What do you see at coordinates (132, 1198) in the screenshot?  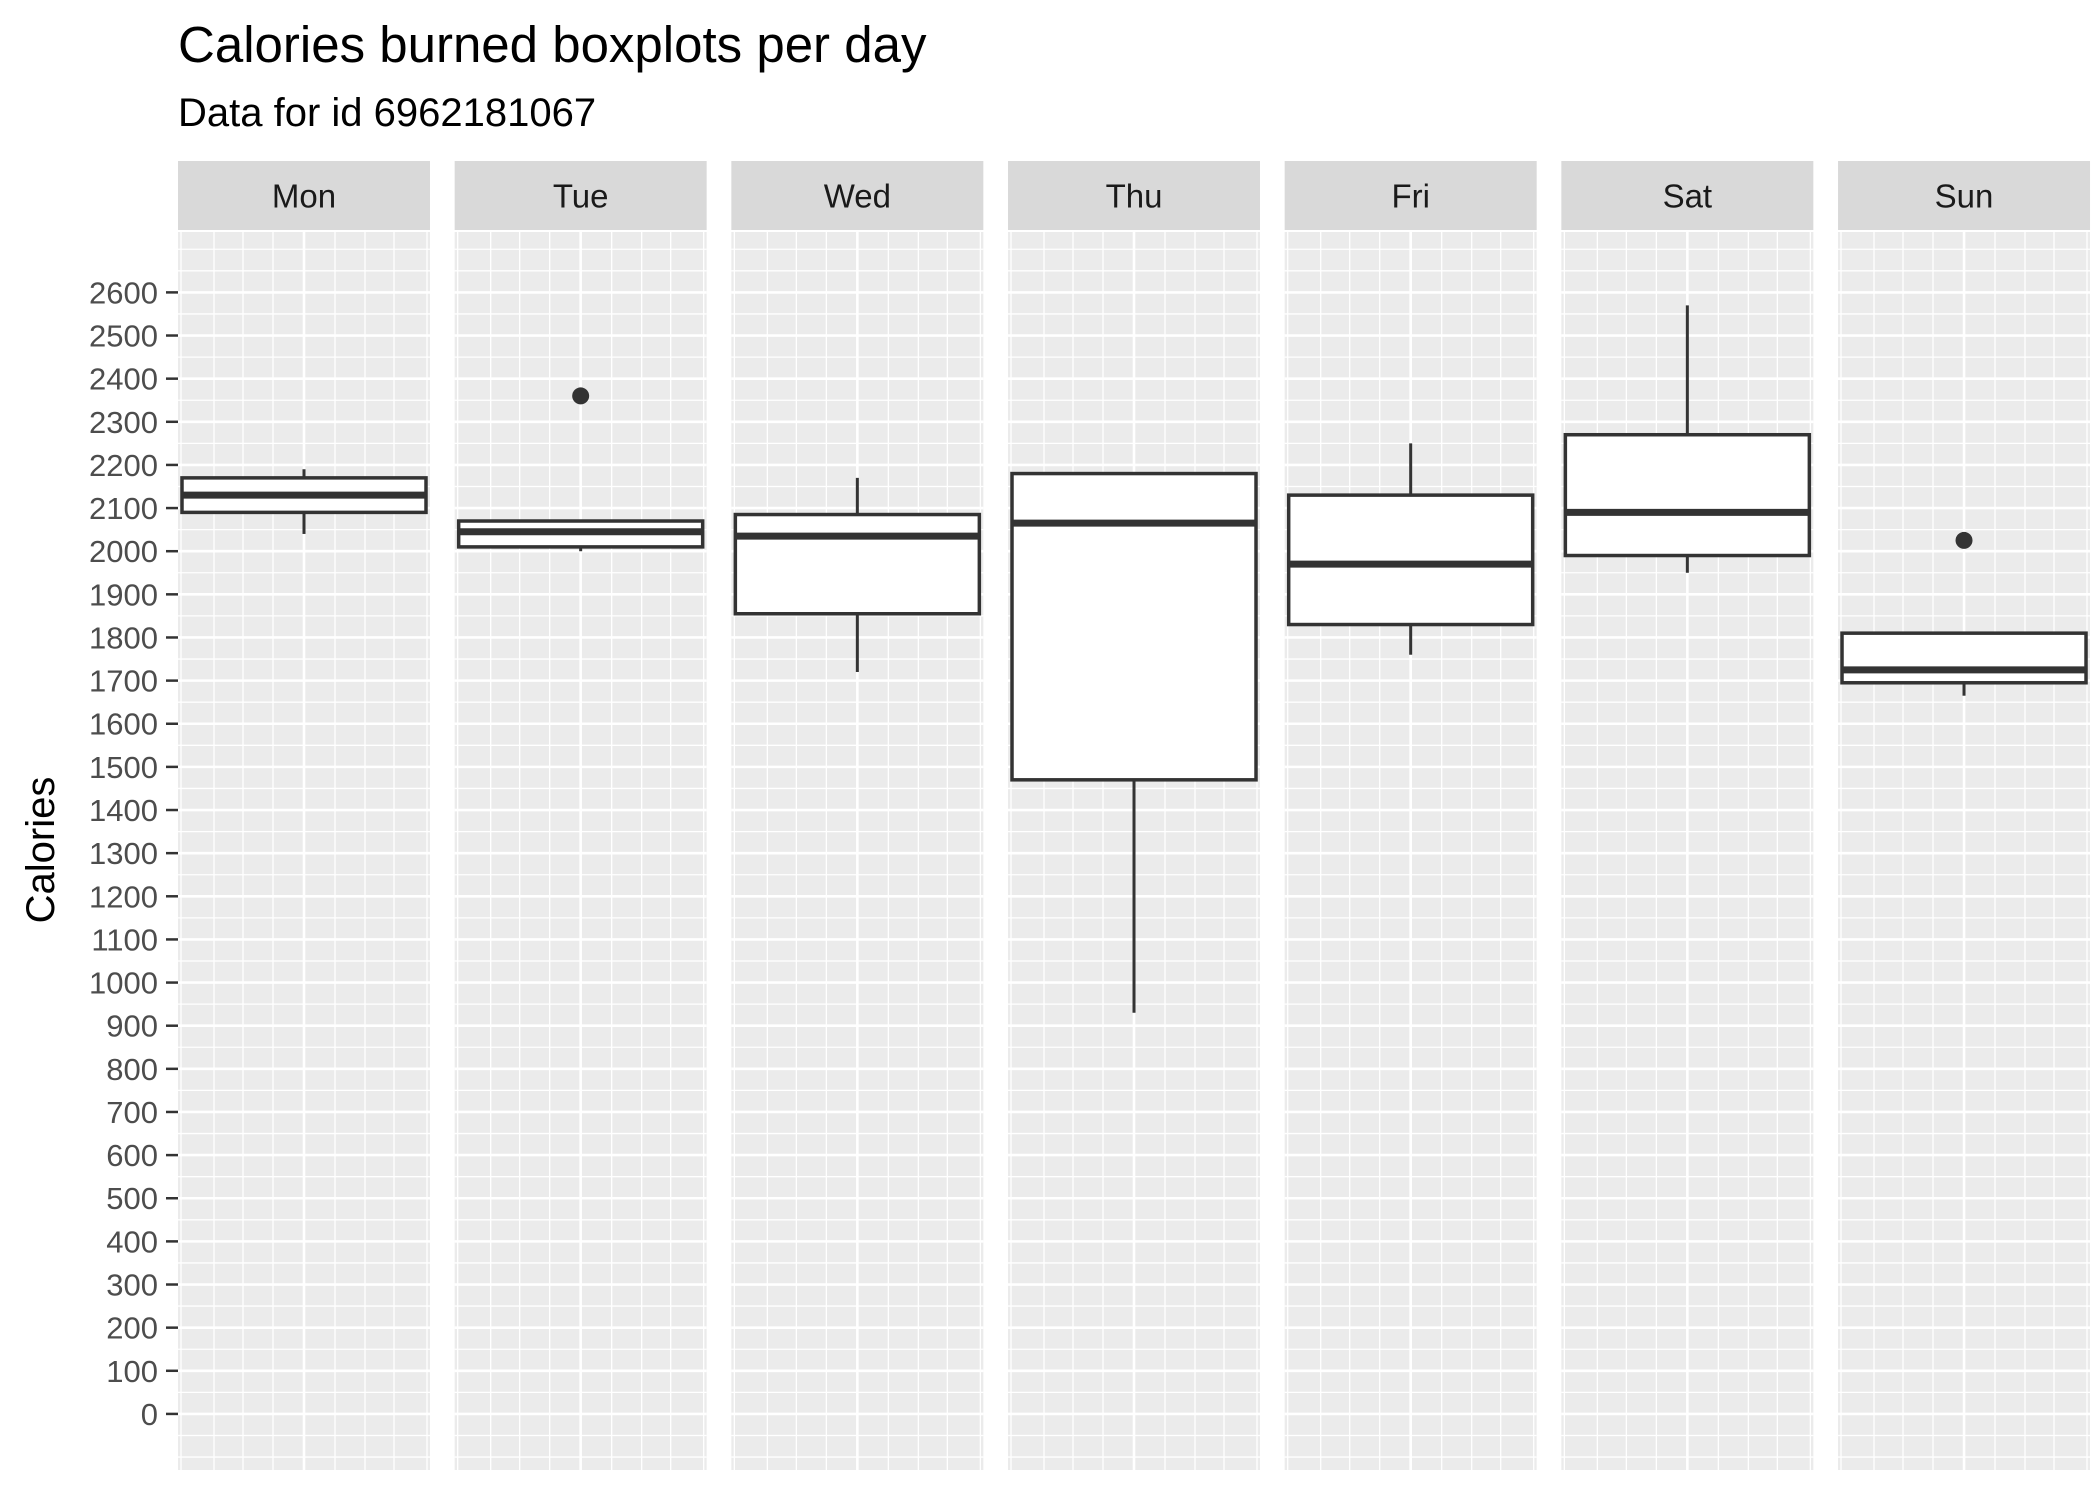 I see `y-tick-label: 500` at bounding box center [132, 1198].